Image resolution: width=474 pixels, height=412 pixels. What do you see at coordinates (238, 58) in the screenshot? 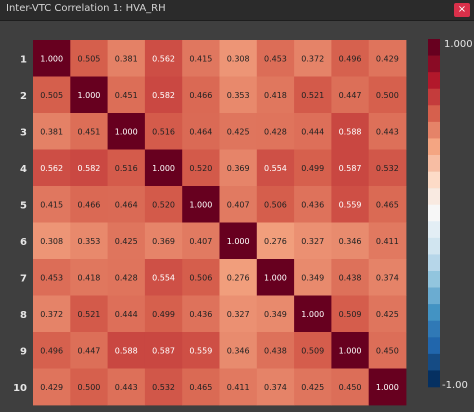
I see `cell-value-label: 0.308` at bounding box center [238, 58].